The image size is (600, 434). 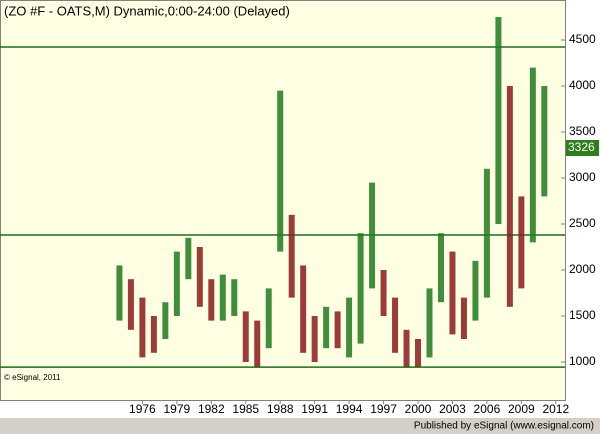 I want to click on y-tick-label: 3500, so click(x=582, y=131).